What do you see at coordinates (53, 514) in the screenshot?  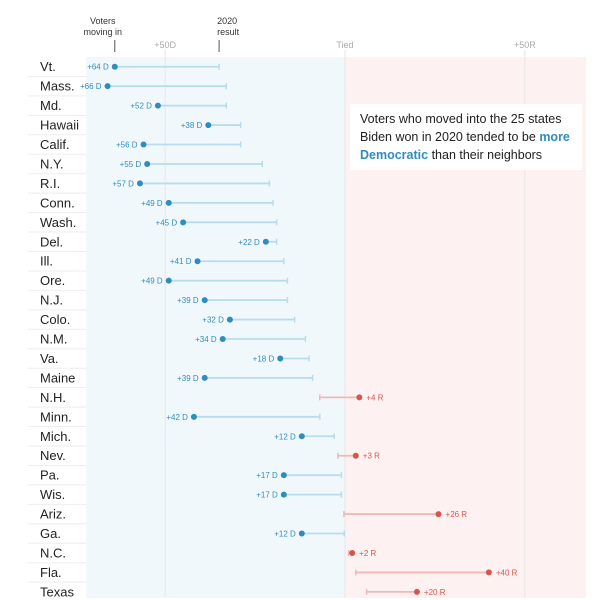 I see `state-label: Ariz.` at bounding box center [53, 514].